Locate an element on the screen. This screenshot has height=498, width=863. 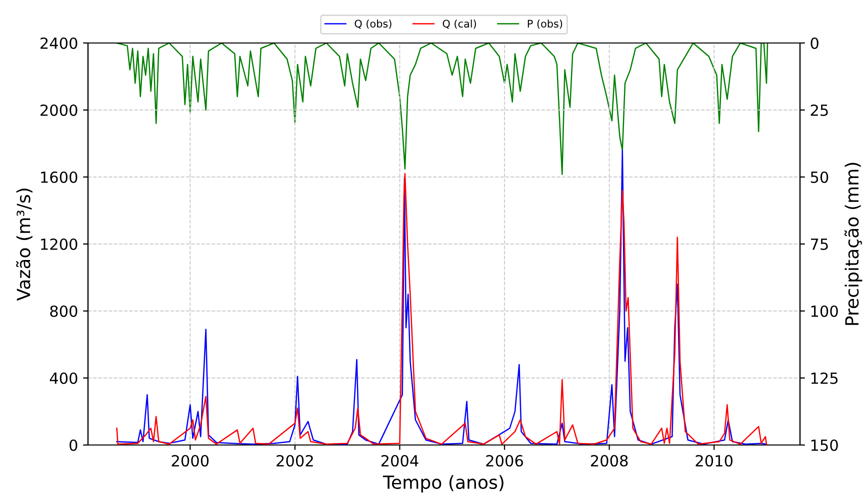
x-axis-title: Tempo (anos) is located at coordinates (443, 484).